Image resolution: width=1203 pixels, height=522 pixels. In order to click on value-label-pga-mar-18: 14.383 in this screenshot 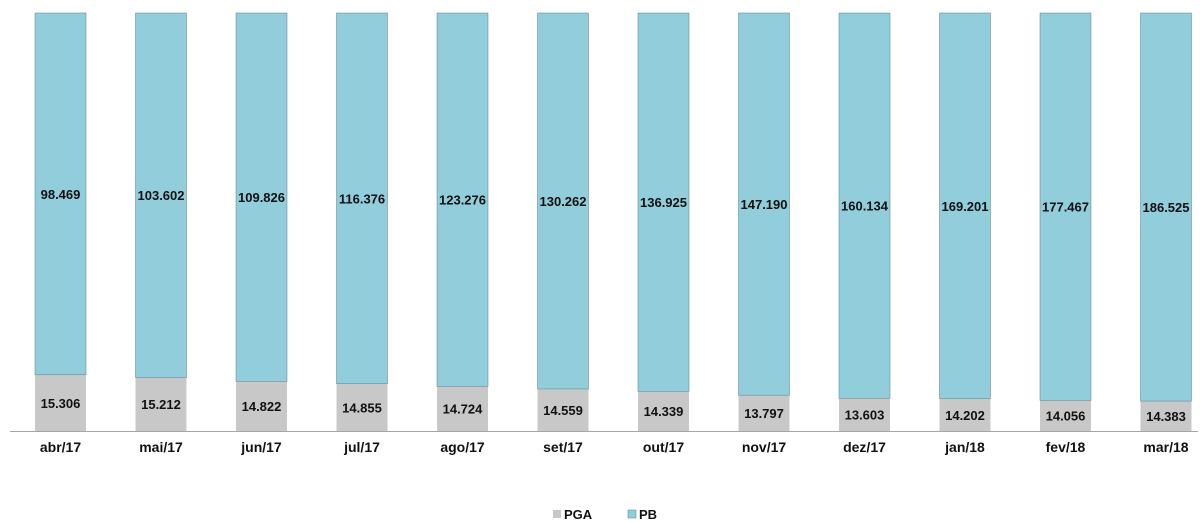, I will do `click(1166, 416)`.